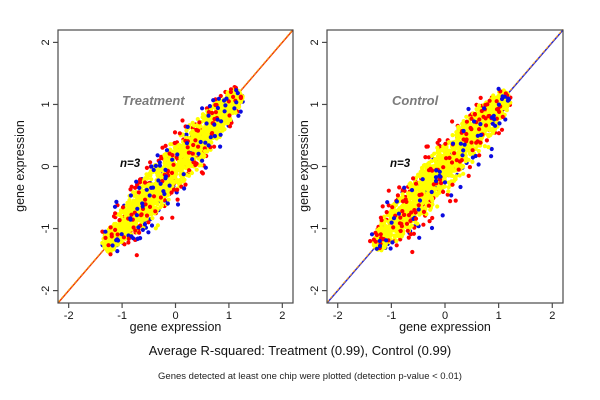 This screenshot has width=600, height=400. Describe the element at coordinates (400, 164) in the screenshot. I see `plot-annotation-n-control: n=3` at that location.